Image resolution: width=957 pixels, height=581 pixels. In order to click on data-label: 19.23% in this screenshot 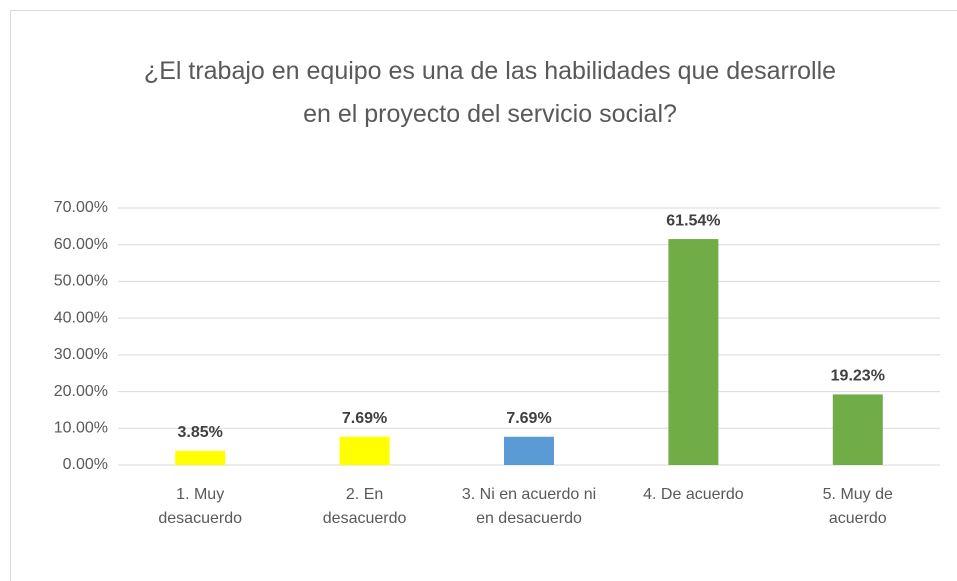, I will do `click(858, 376)`.